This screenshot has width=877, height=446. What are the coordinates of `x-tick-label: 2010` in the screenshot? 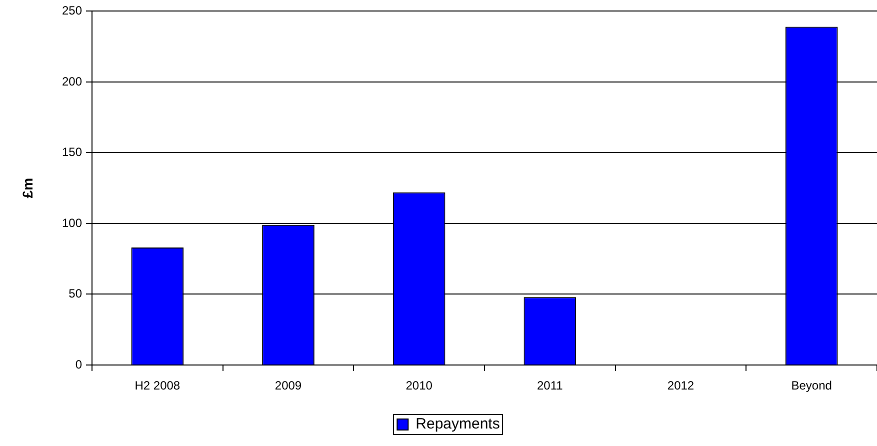 It's located at (419, 385).